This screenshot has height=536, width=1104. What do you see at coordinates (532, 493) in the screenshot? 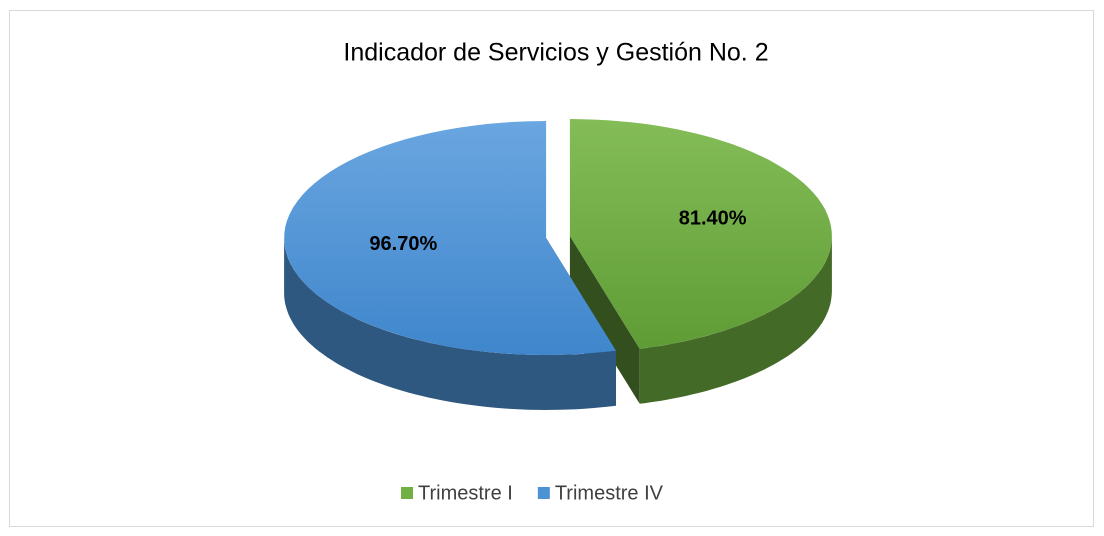
I see `legend: Trimestre I Trimestre IV` at bounding box center [532, 493].